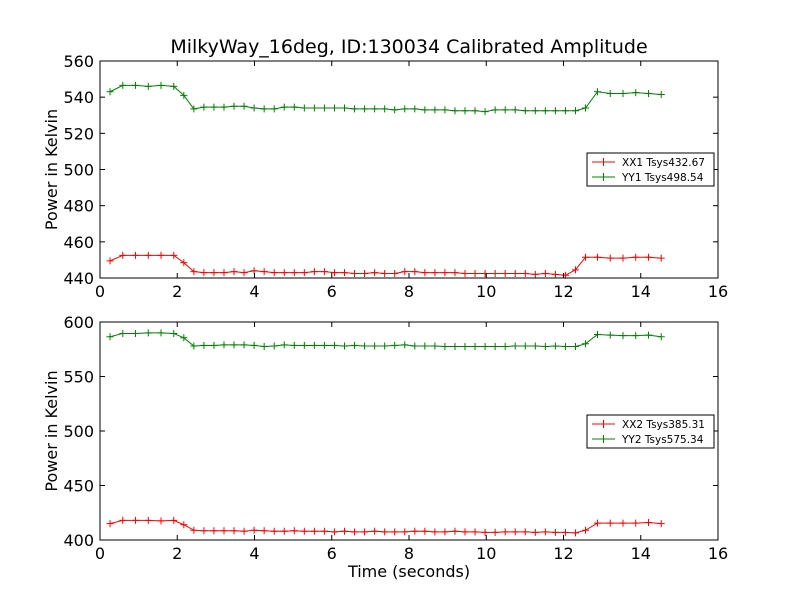 This screenshot has height=600, width=800. Describe the element at coordinates (78, 61) in the screenshot. I see `y-tick-label: 560` at that location.